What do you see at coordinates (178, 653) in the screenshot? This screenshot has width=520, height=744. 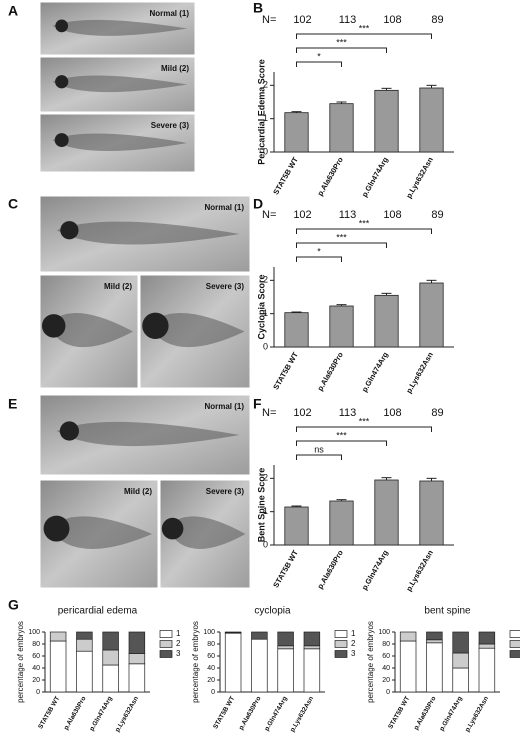 I see `legend-label: 3` at bounding box center [178, 653].